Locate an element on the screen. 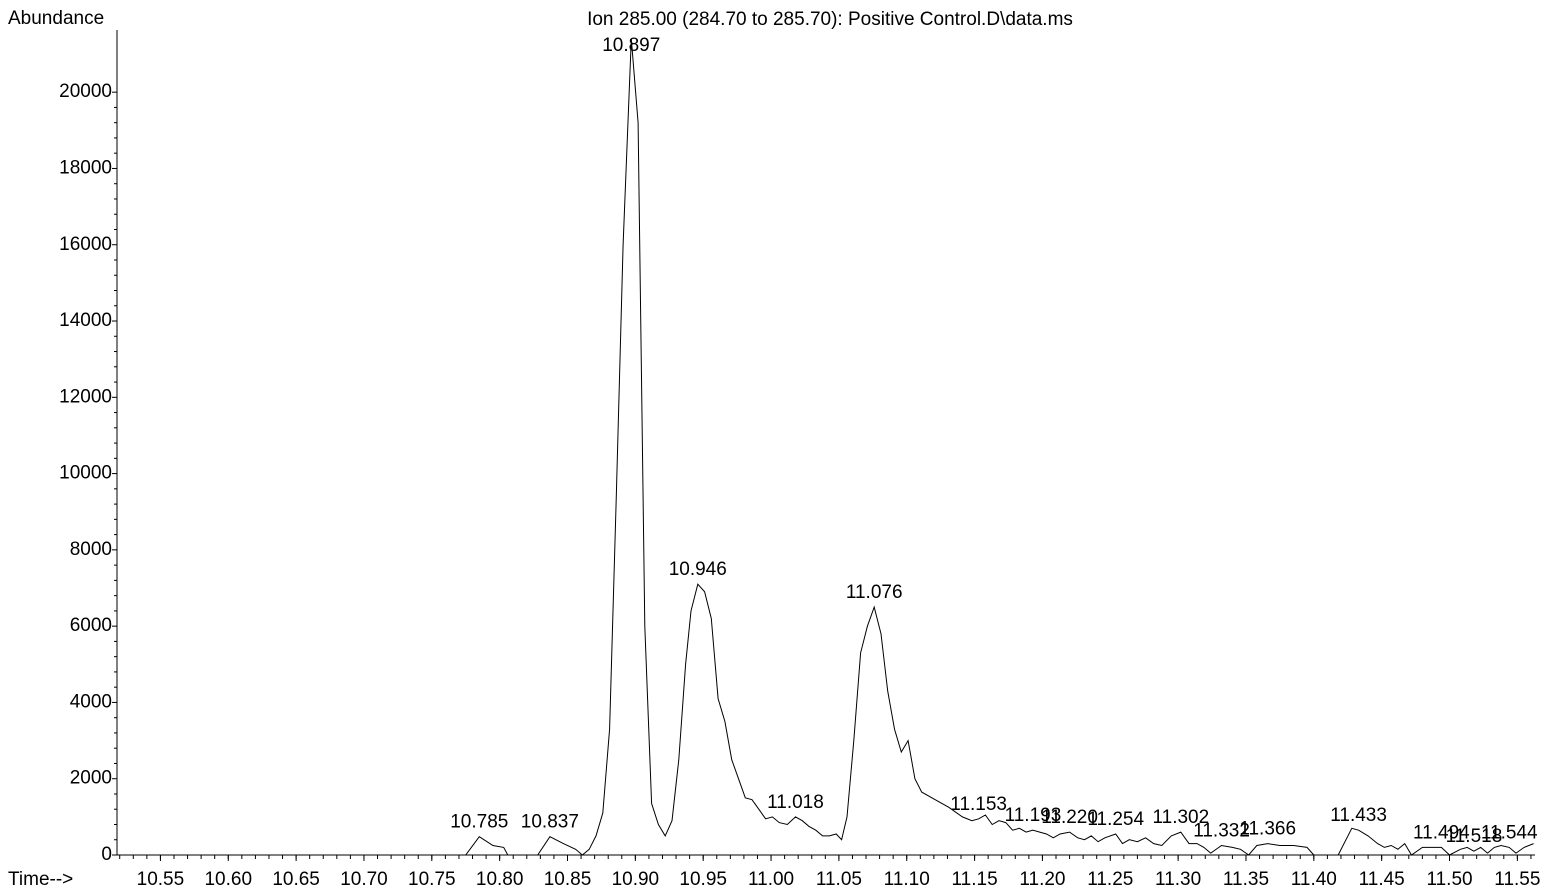  x-tick-label: 11.55 is located at coordinates (1517, 879).